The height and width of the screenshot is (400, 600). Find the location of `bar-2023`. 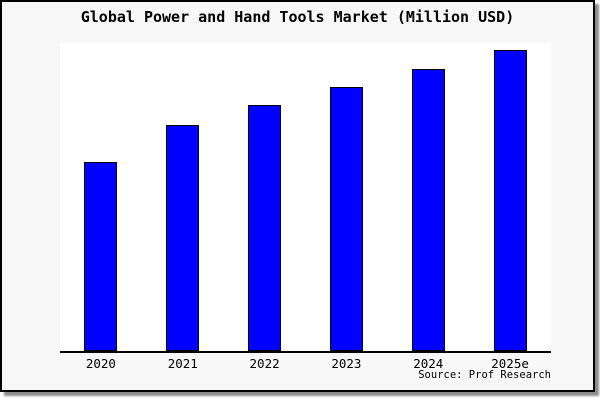

bar-2023 is located at coordinates (346, 219).